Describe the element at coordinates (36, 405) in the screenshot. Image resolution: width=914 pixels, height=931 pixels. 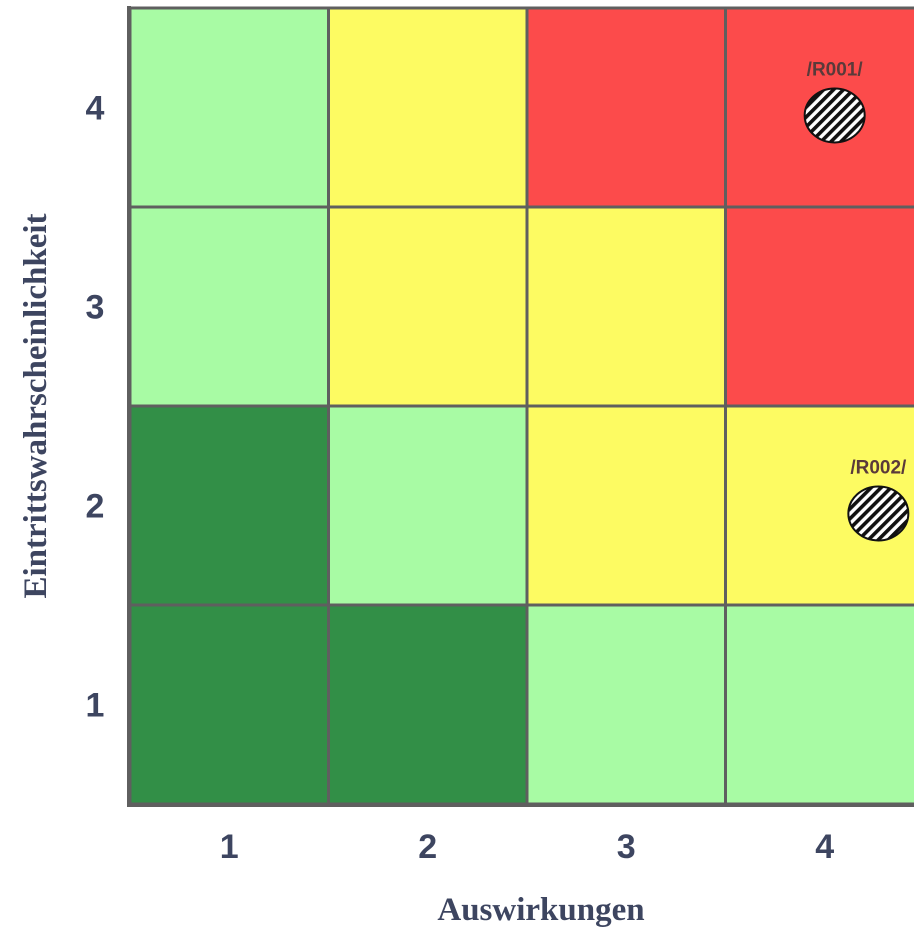
I see `y-axis-label: Eintrittswahrscheinlichkeit` at that location.